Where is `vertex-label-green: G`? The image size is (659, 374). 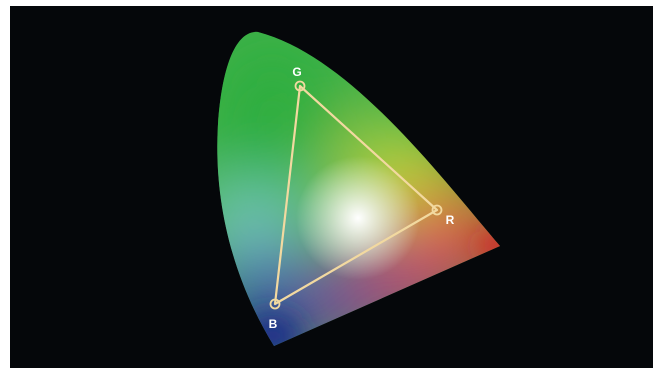 vertex-label-green: G is located at coordinates (296, 72).